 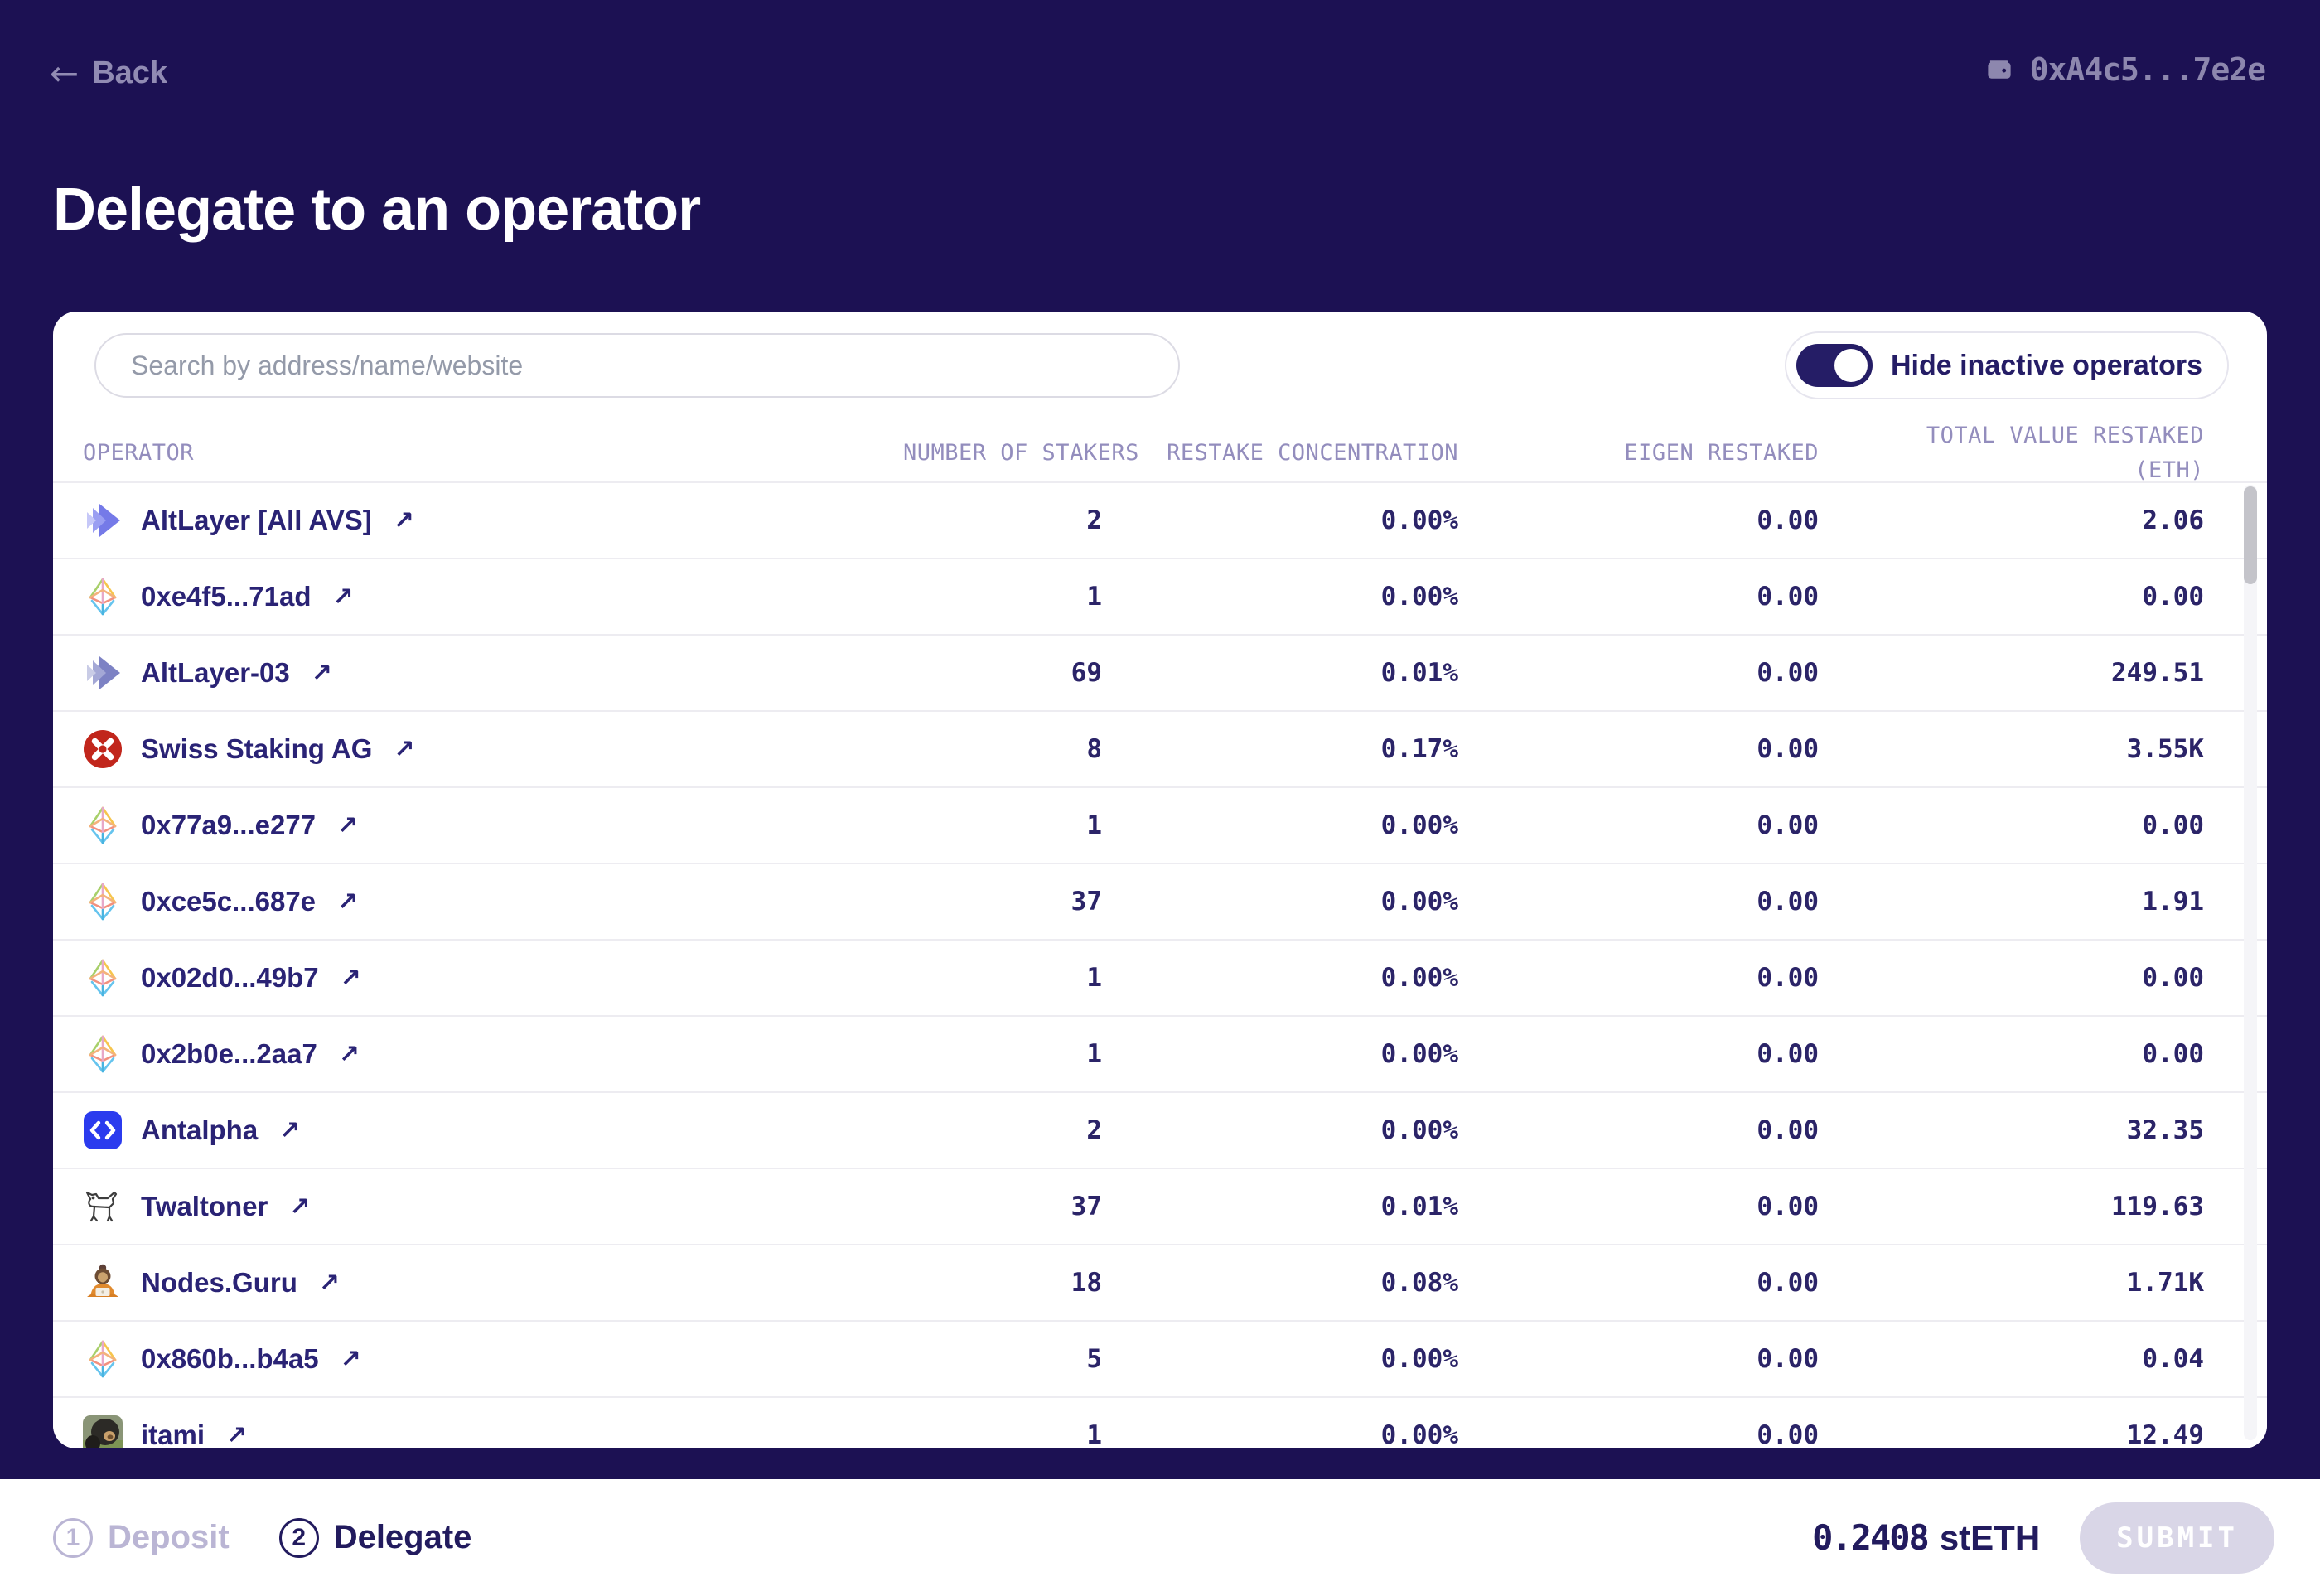 What do you see at coordinates (1160, 1055) in the screenshot?
I see `operator-row: 0x2b0e...2aa7 ↗ 1 0.00% 0.00 0.00` at bounding box center [1160, 1055].